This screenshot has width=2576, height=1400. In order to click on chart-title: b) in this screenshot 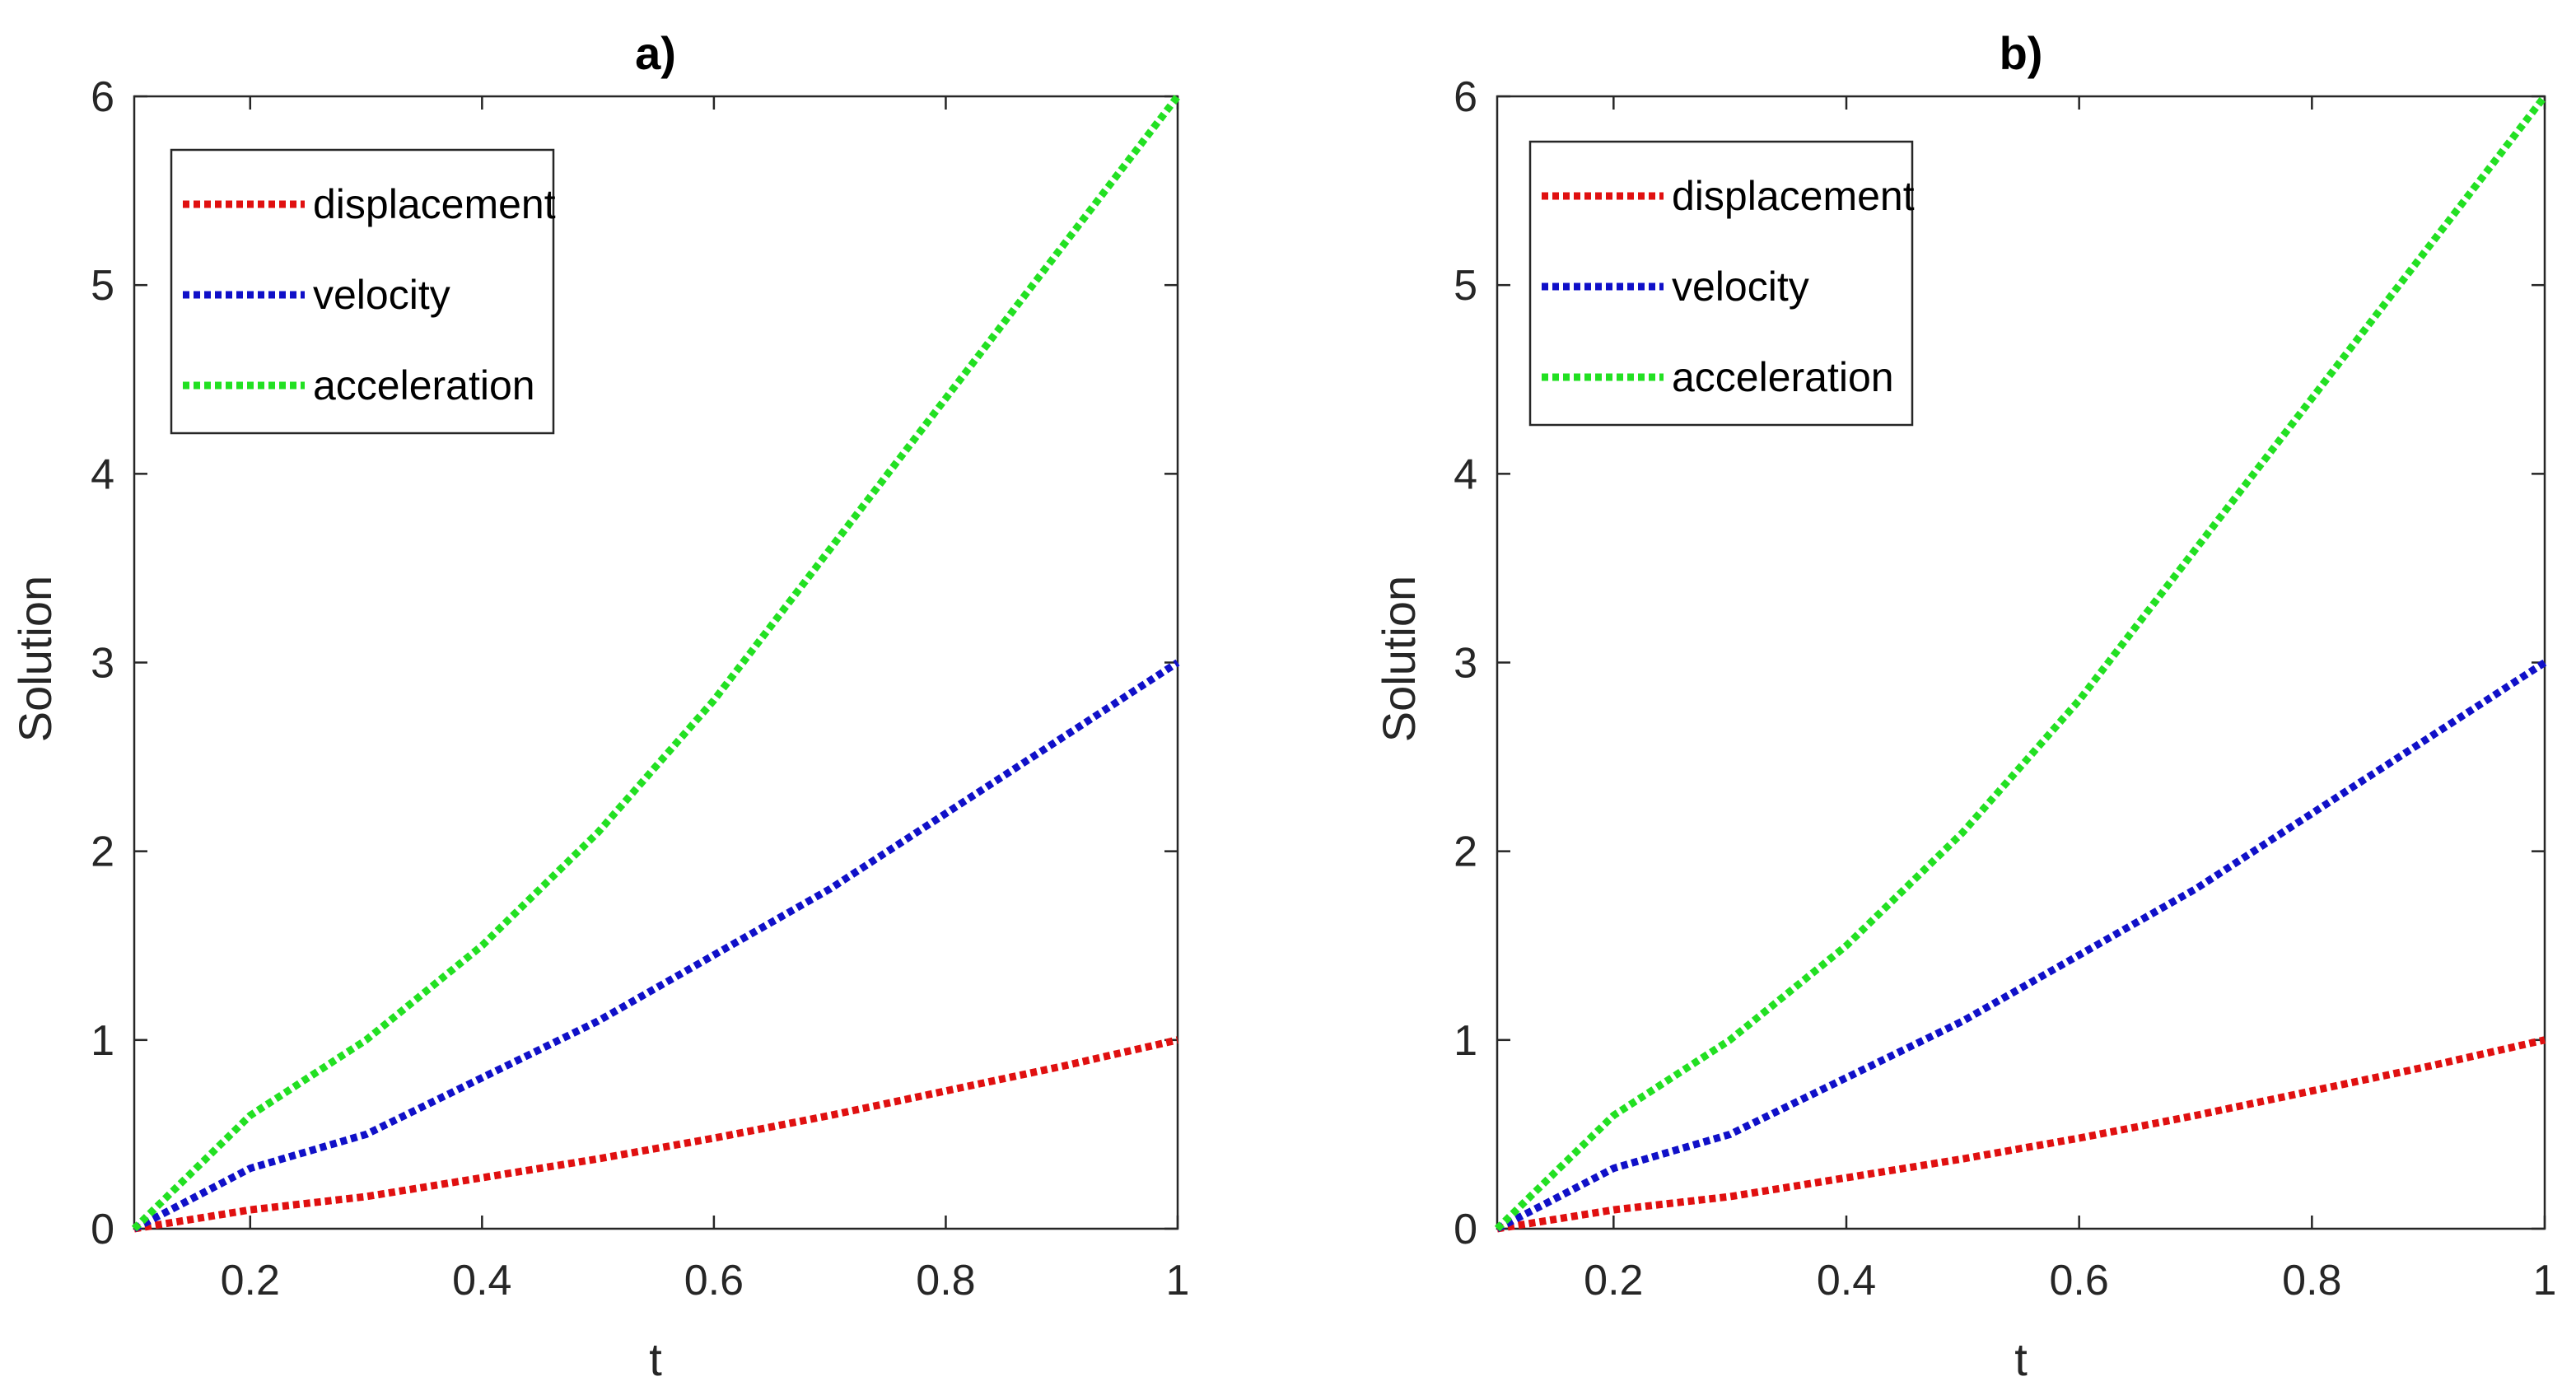, I will do `click(2021, 53)`.